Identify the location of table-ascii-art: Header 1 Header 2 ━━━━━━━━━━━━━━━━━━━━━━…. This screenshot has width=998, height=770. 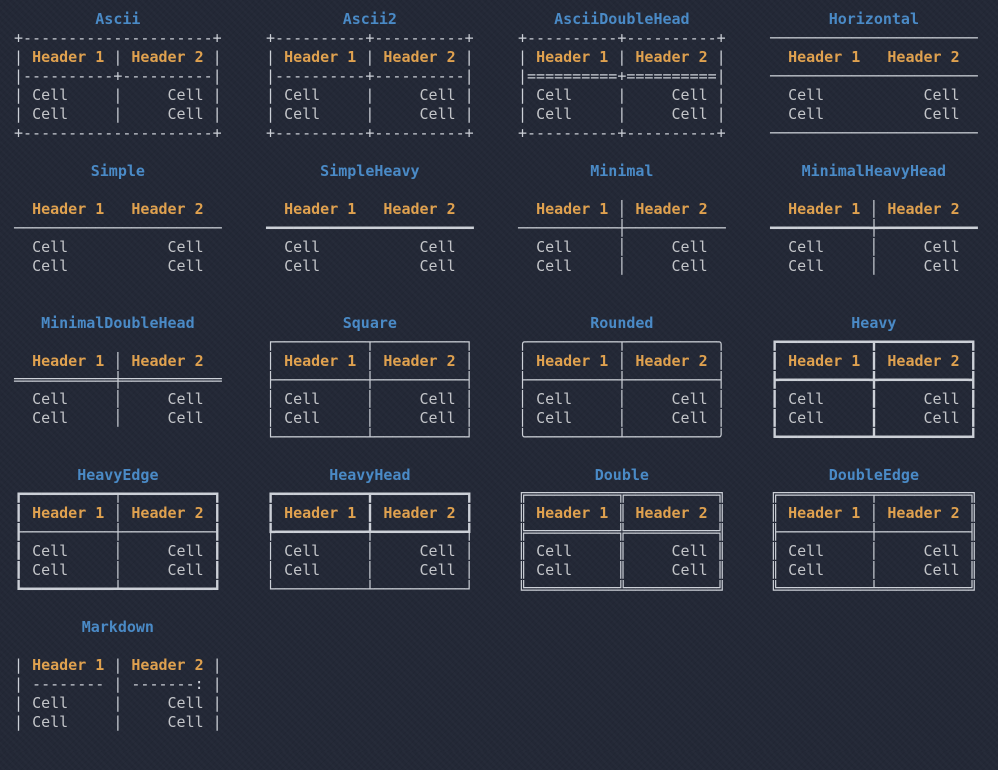
(370, 237).